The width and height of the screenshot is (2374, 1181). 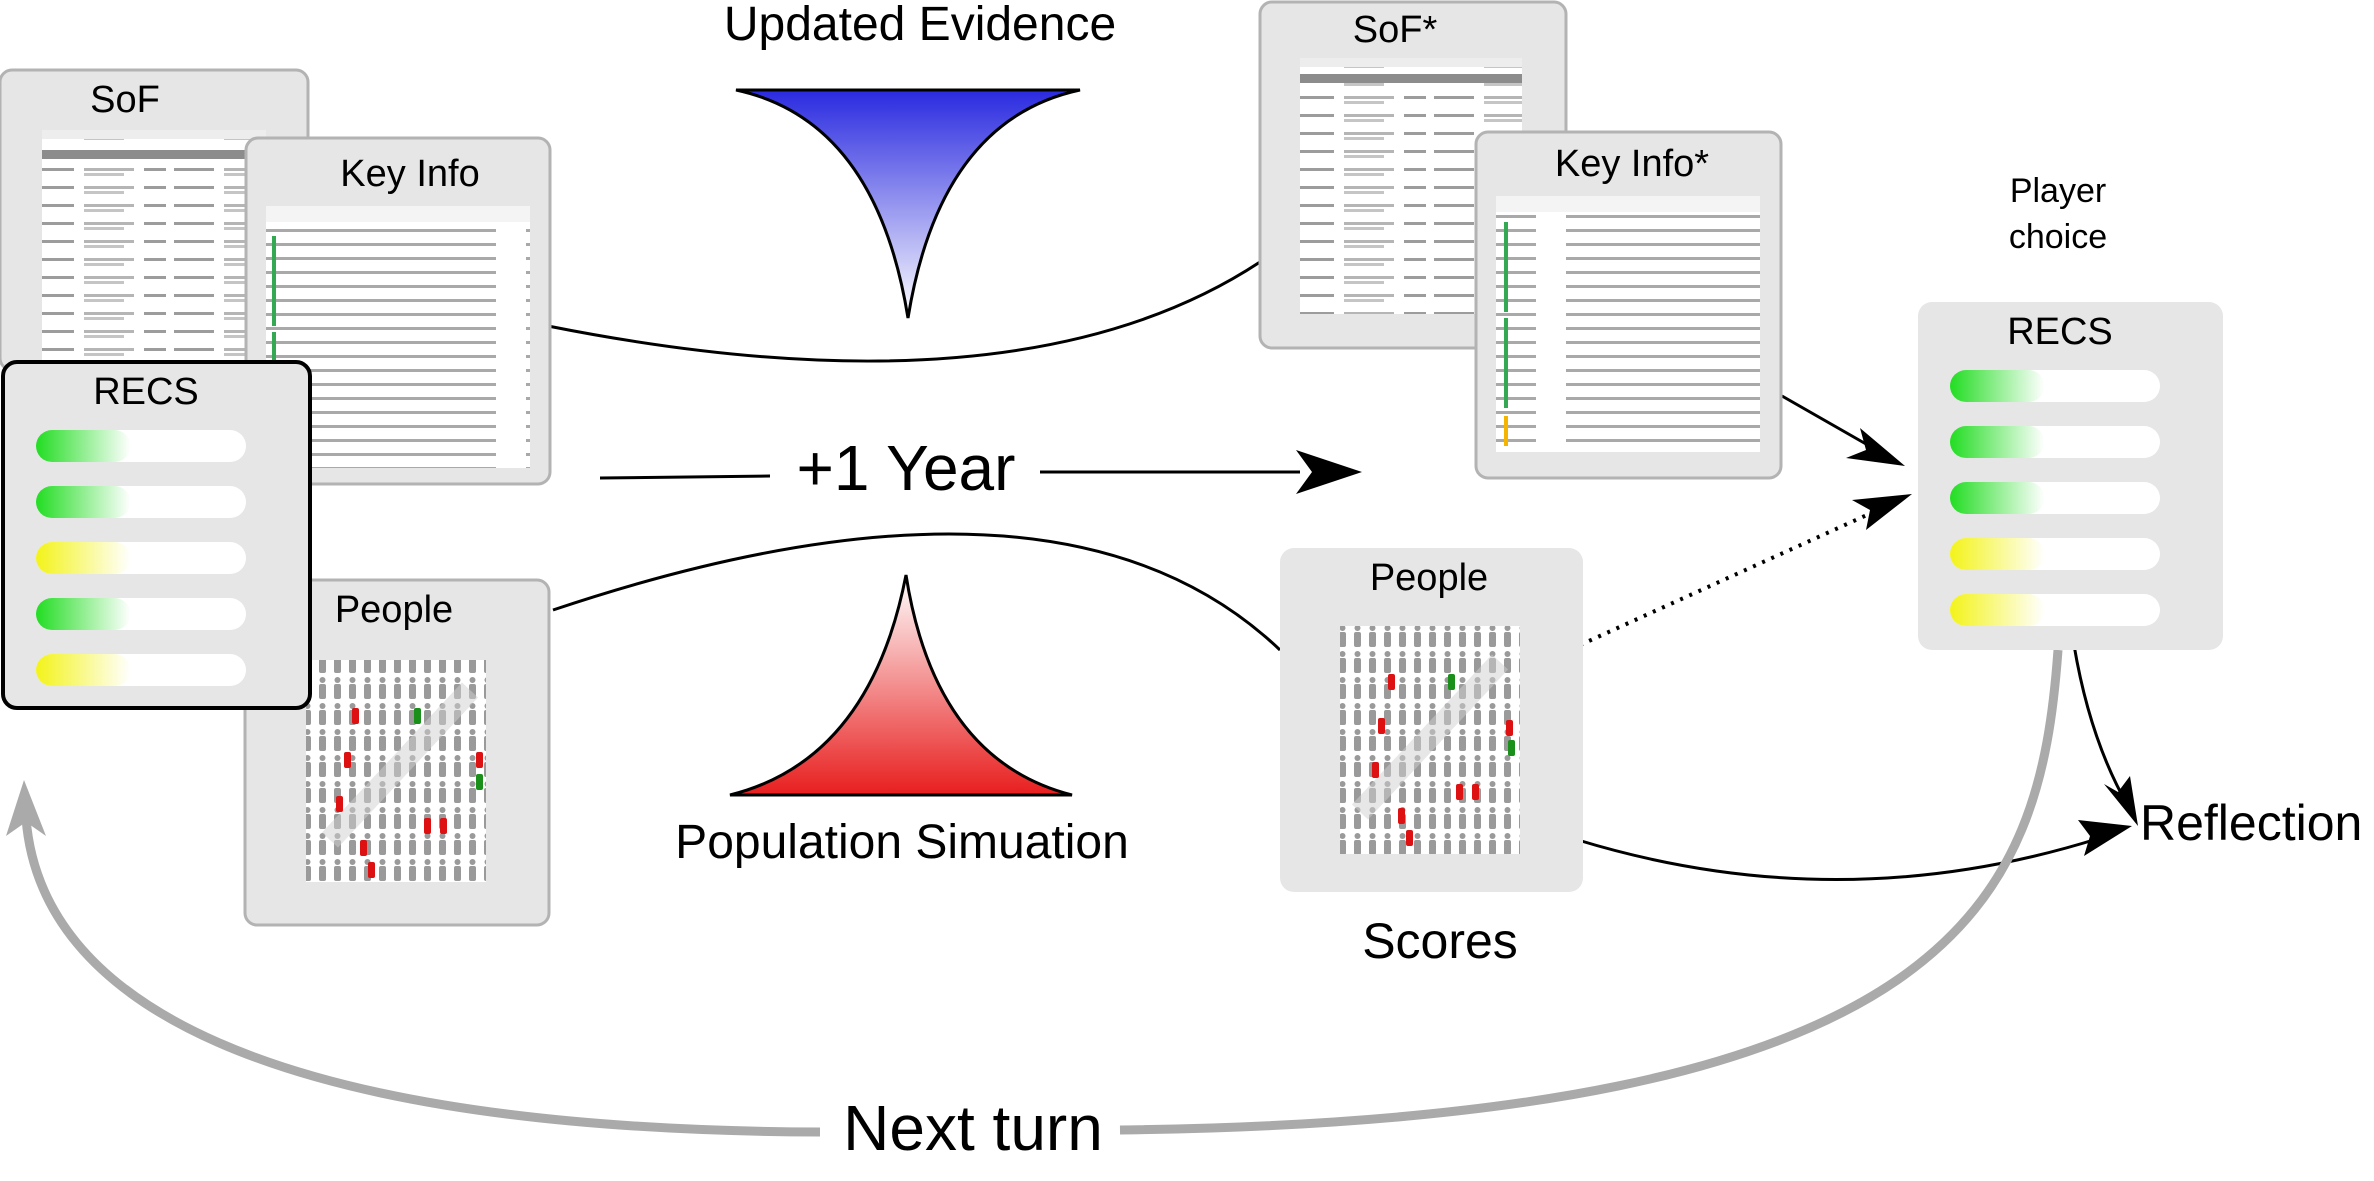 What do you see at coordinates (154, 154) in the screenshot?
I see `sof-header-bar` at bounding box center [154, 154].